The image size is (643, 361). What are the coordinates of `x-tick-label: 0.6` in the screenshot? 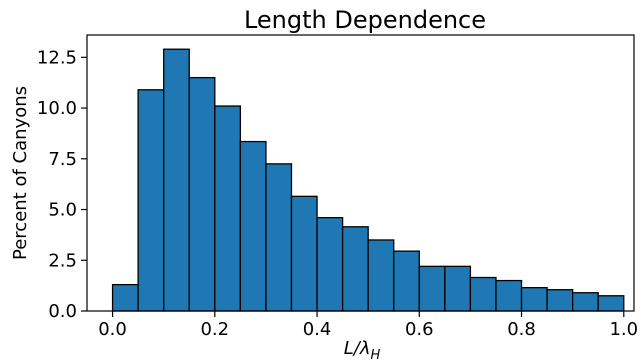 It's located at (419, 329).